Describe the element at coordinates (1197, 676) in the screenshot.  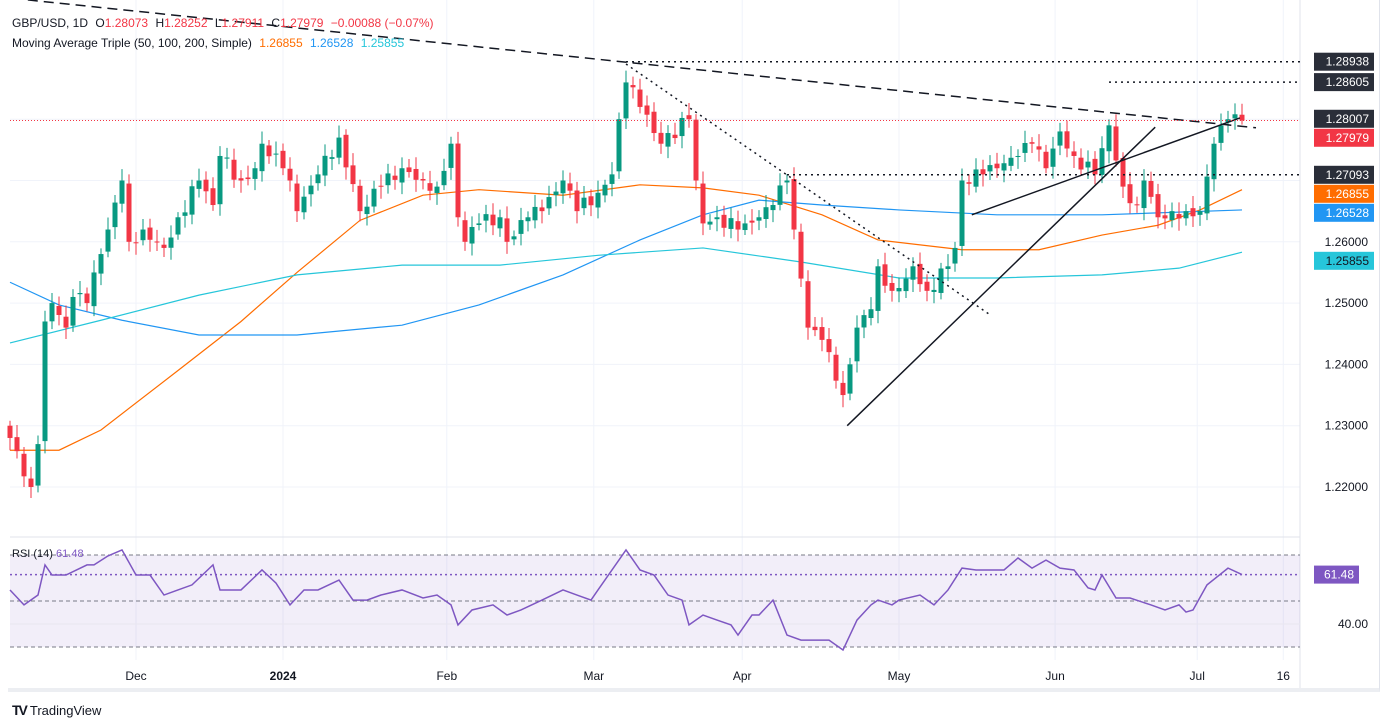
I see `date-tick-label: Jul` at that location.